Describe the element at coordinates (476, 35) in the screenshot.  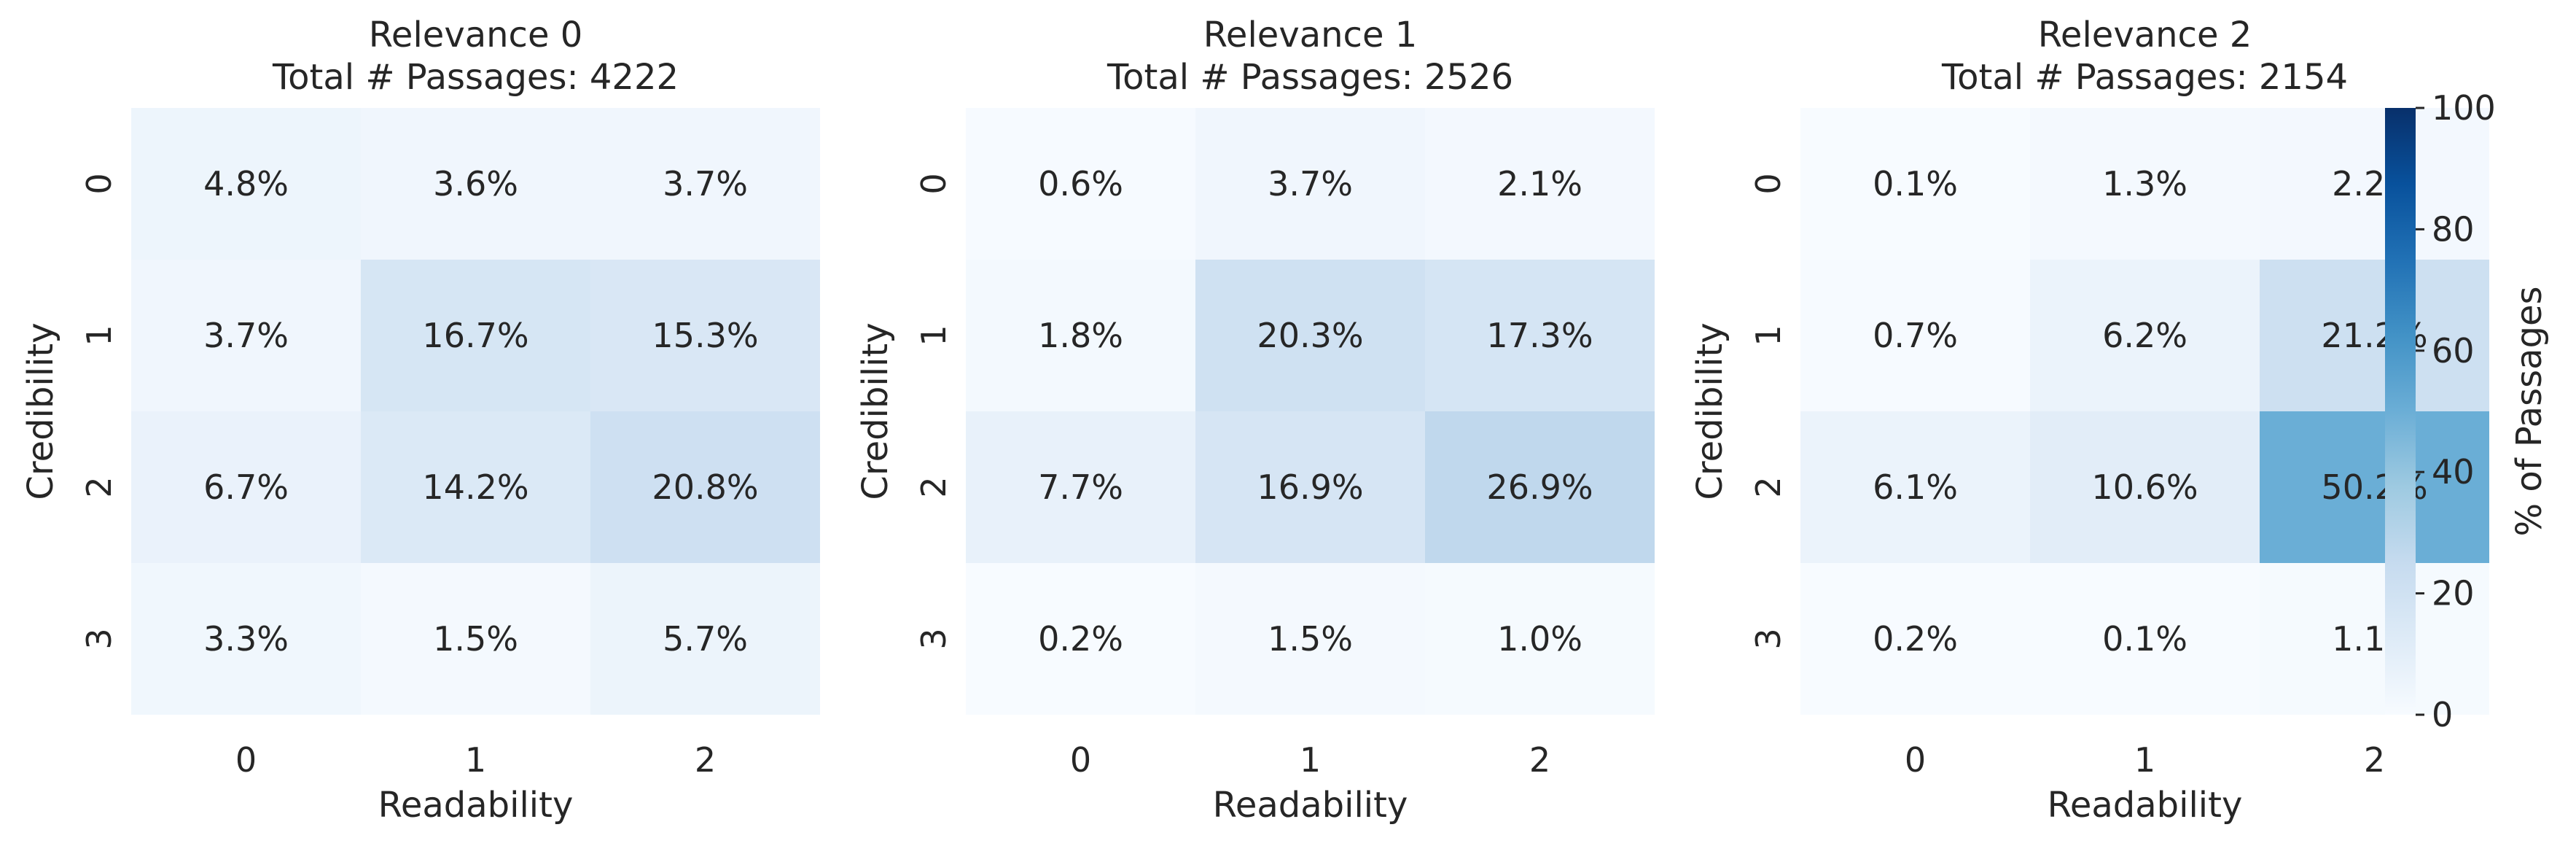
I see `panel-title: Relevance 0` at that location.